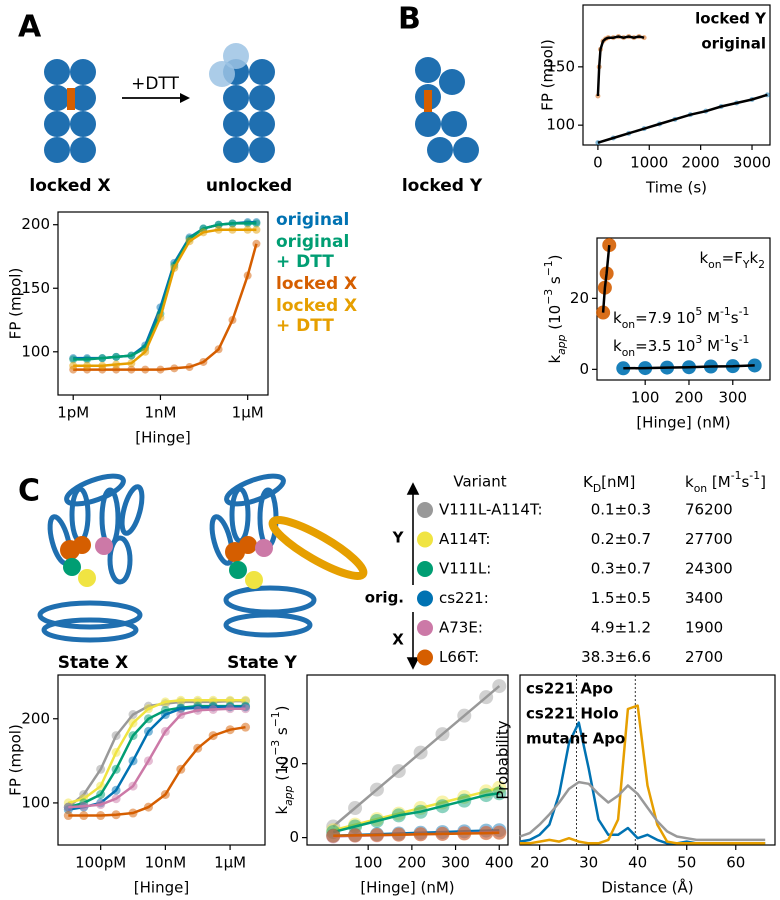 The image size is (780, 900). What do you see at coordinates (384, 598) in the screenshot?
I see `arrow-label: orig.` at bounding box center [384, 598].